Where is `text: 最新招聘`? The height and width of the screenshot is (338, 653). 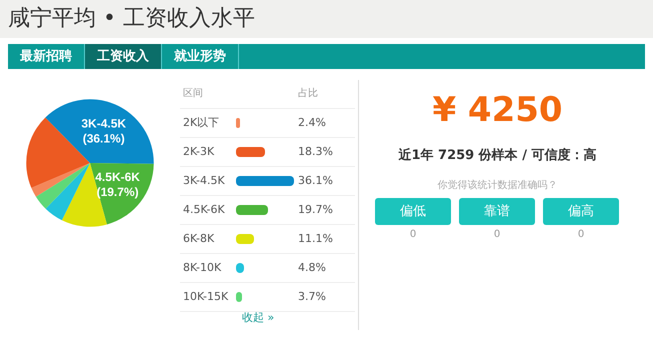 text: 最新招聘 is located at coordinates (46, 56).